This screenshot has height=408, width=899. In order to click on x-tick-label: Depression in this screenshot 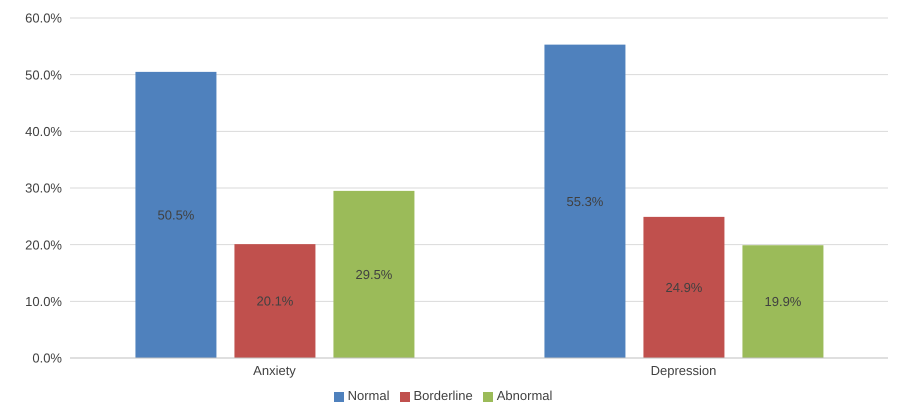, I will do `click(683, 370)`.